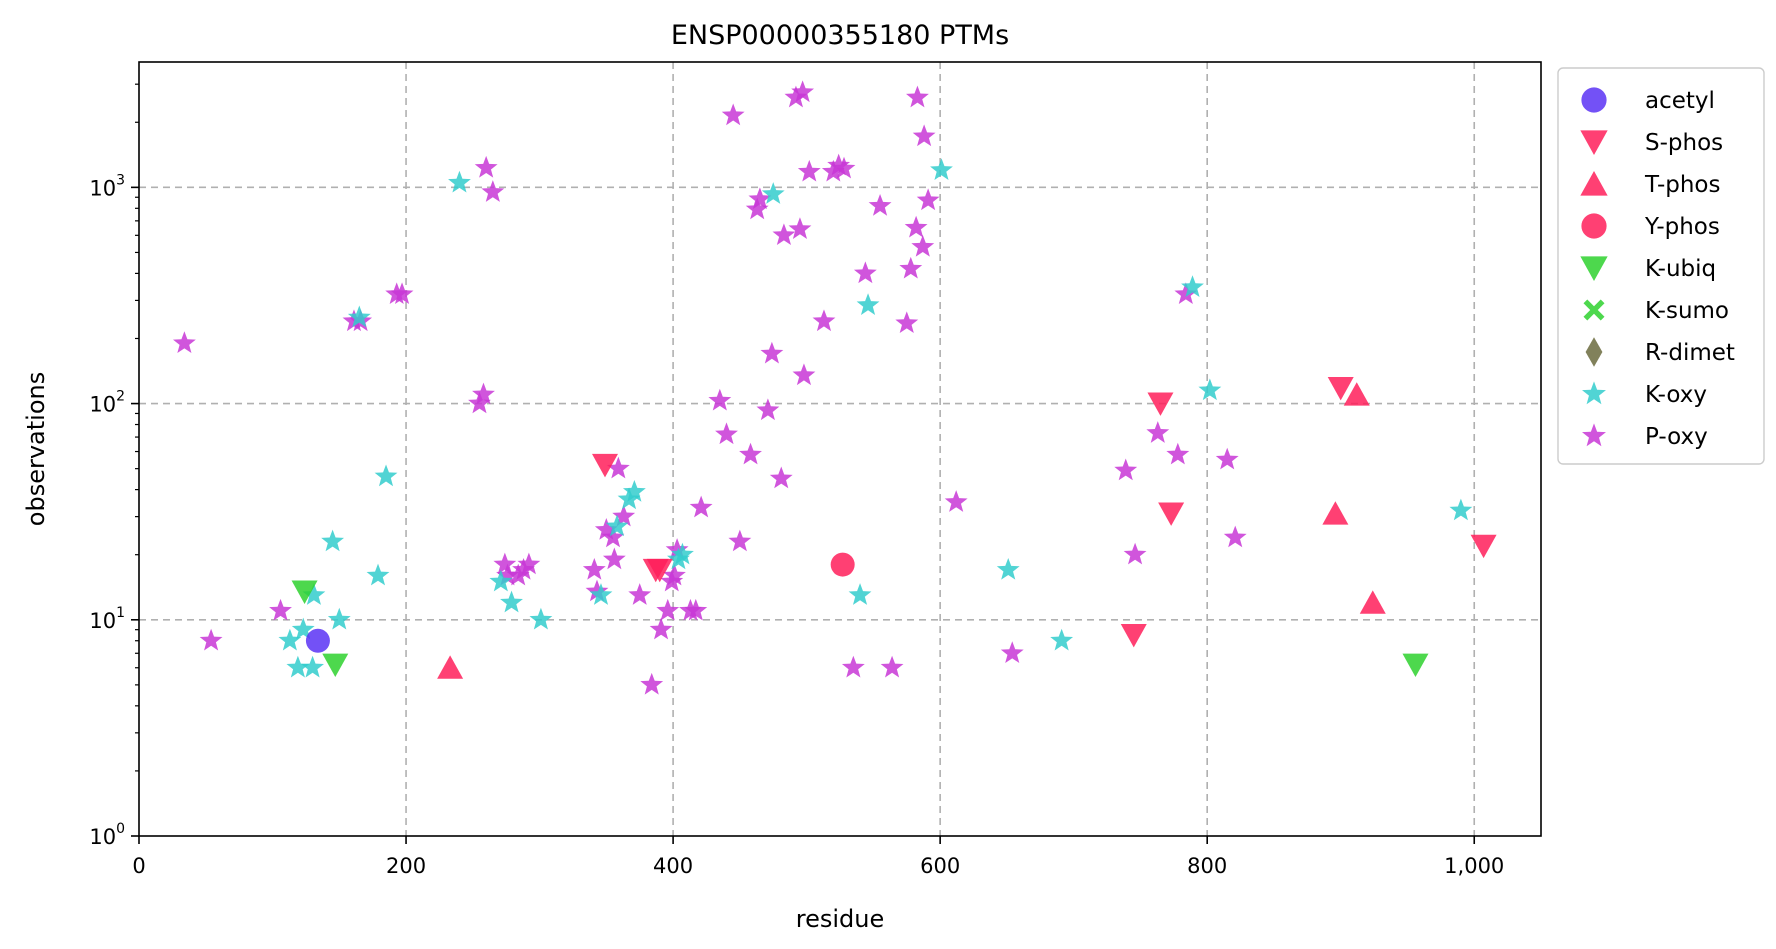 Image resolution: width=1776 pixels, height=949 pixels. Describe the element at coordinates (1687, 311) in the screenshot. I see `legend-entry-k-sumo: K-sumo` at that location.